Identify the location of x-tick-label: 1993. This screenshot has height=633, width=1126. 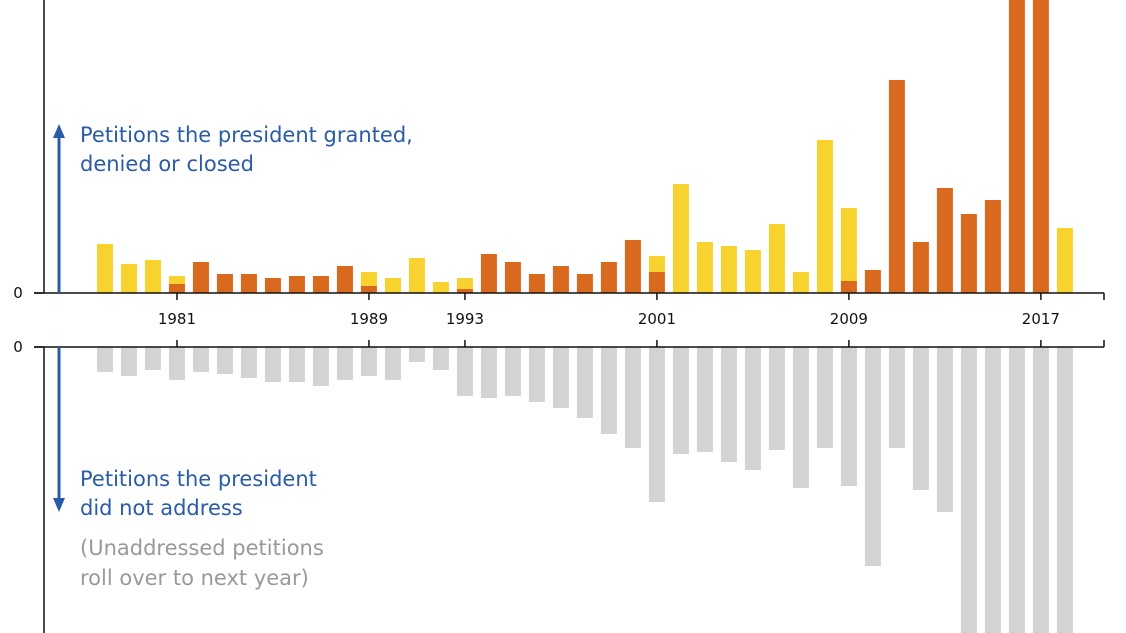
(465, 319).